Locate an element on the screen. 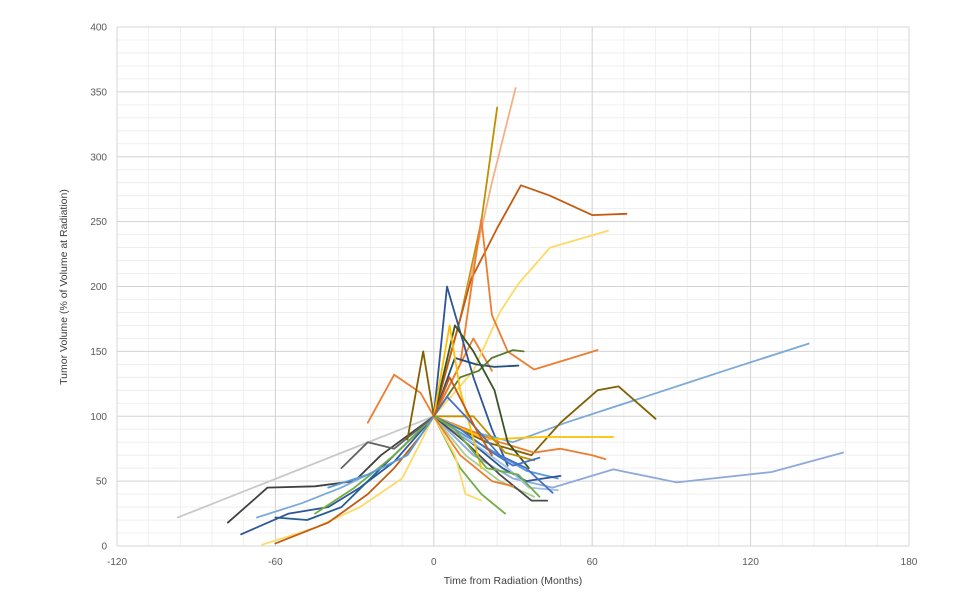 This screenshot has width=961, height=598. x-tick-label: 180 is located at coordinates (909, 562).